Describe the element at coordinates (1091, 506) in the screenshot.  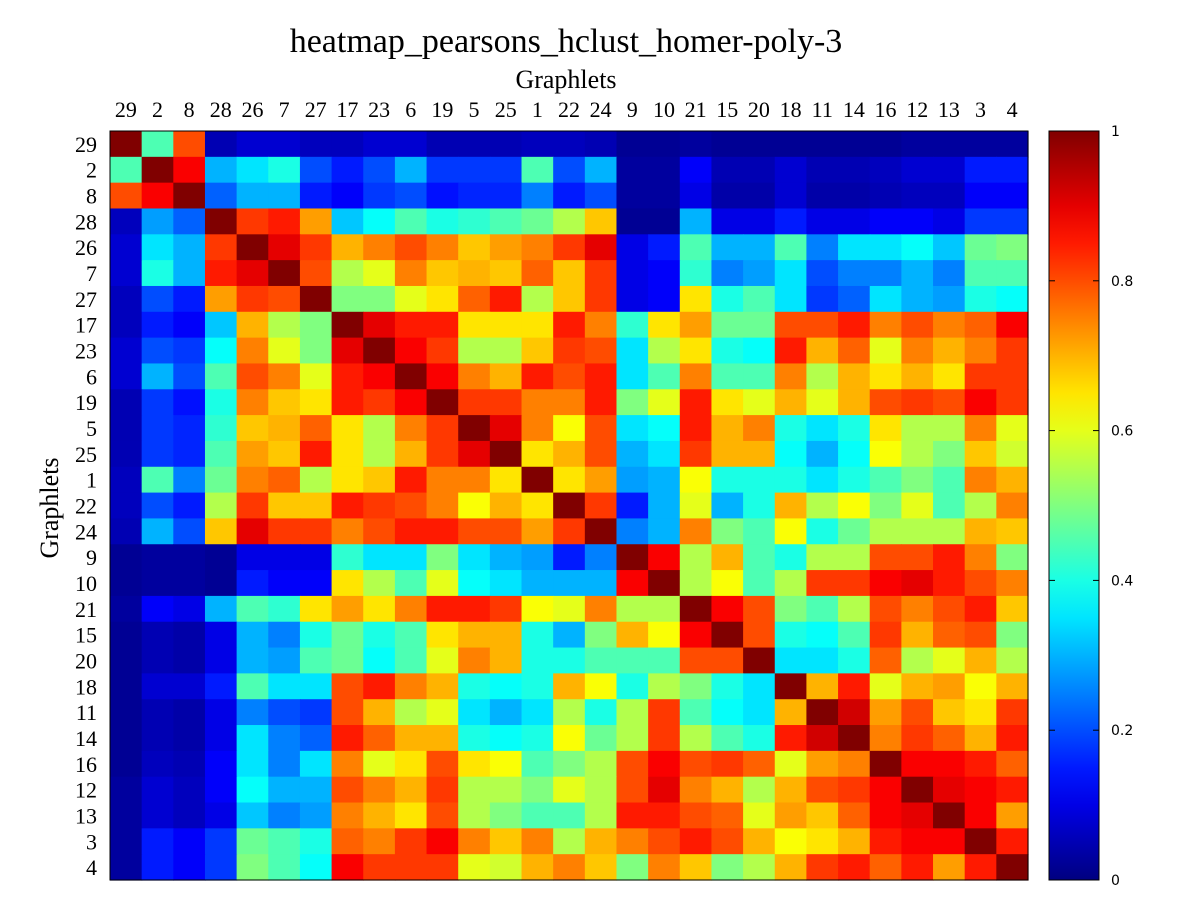
I see `colorbar-ticks: 0 0.2 0.4 0.6 0.8 1` at that location.